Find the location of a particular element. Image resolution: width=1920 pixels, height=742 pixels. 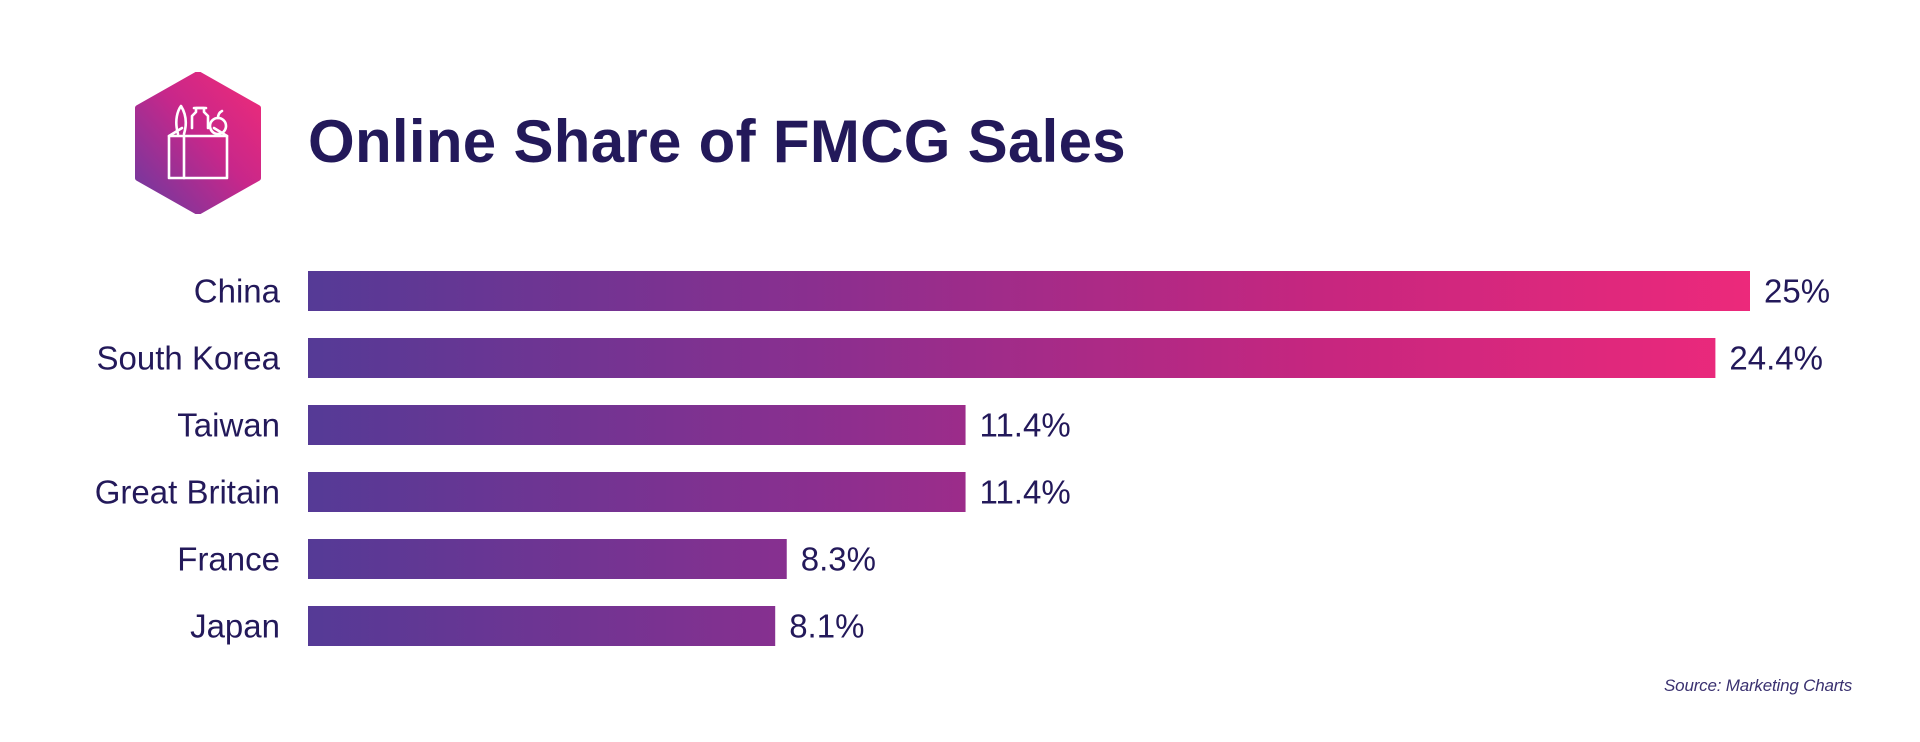

chart-title: Online Share of FMCG Sales is located at coordinates (717, 141).